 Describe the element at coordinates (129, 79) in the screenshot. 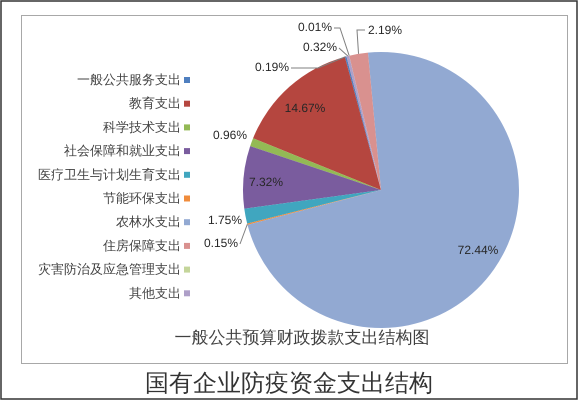

I see `legend-label: 一般公共服务支出` at that location.